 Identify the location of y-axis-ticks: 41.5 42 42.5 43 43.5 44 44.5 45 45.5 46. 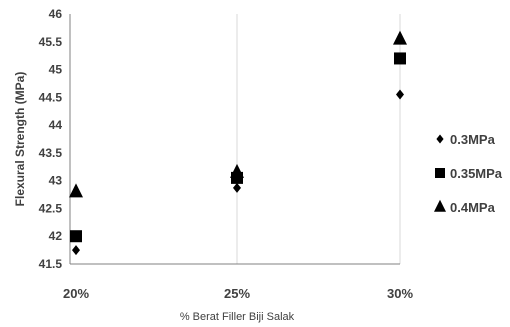
(51, 139).